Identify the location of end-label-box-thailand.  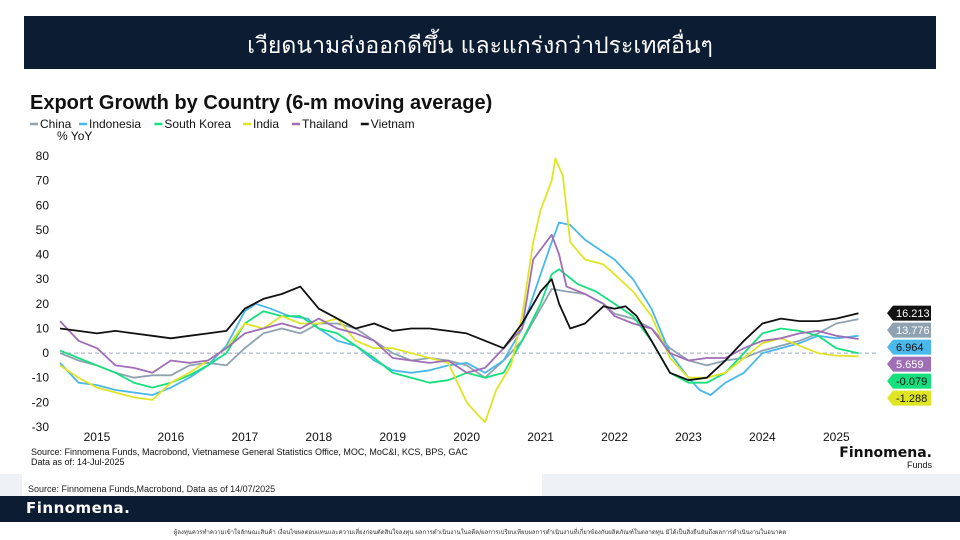
(912, 364).